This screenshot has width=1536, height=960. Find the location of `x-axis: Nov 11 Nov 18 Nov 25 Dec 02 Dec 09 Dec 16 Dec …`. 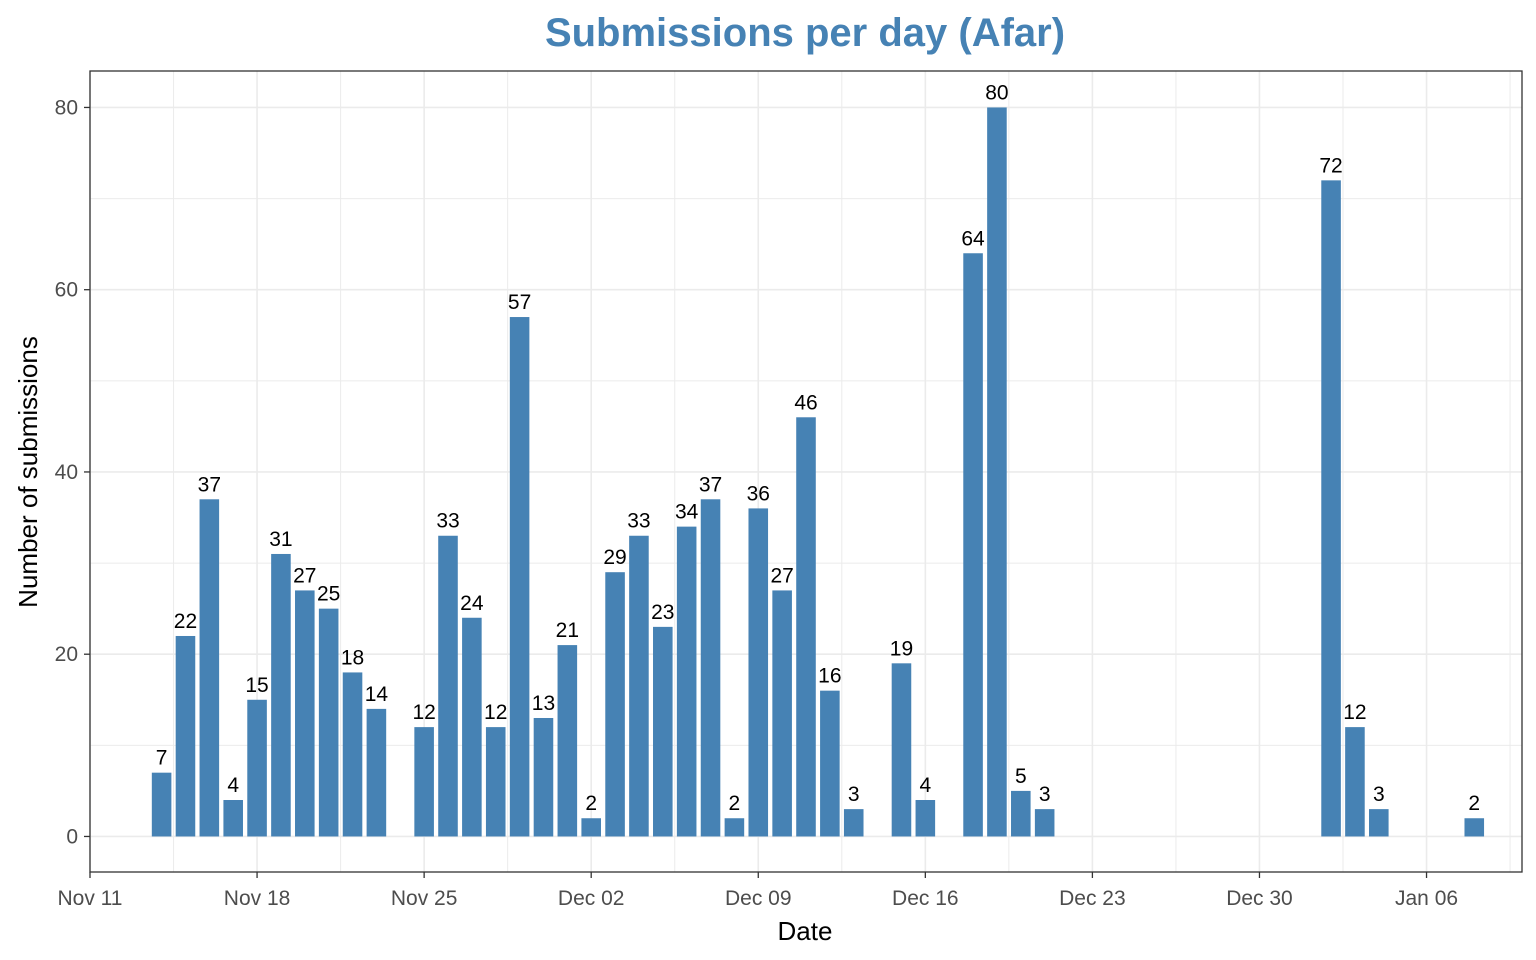

x-axis: Nov 11 Nov 18 Nov 25 Dec 02 Dec 09 Dec 16 Dec … is located at coordinates (758, 891).